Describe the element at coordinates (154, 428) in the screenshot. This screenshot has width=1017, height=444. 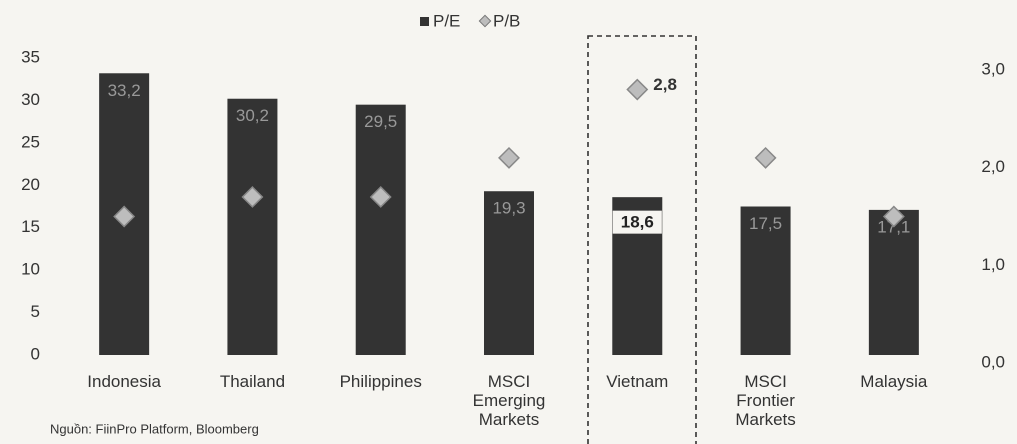
I see `source: Nguồn: FiinPro Platform, Bloomberg` at that location.